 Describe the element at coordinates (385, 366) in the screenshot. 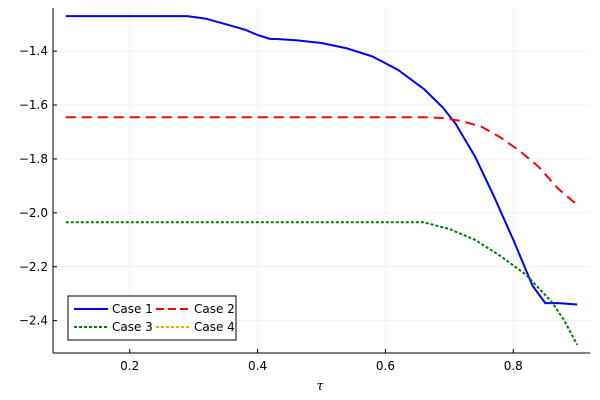

I see `x-tick-label: 0.6` at that location.